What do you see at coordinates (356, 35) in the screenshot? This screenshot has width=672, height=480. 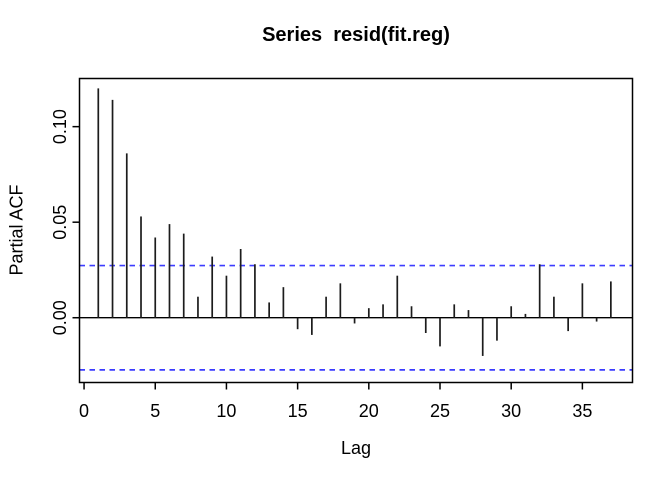 I see `chart-title: Series resid(fit.reg)` at bounding box center [356, 35].